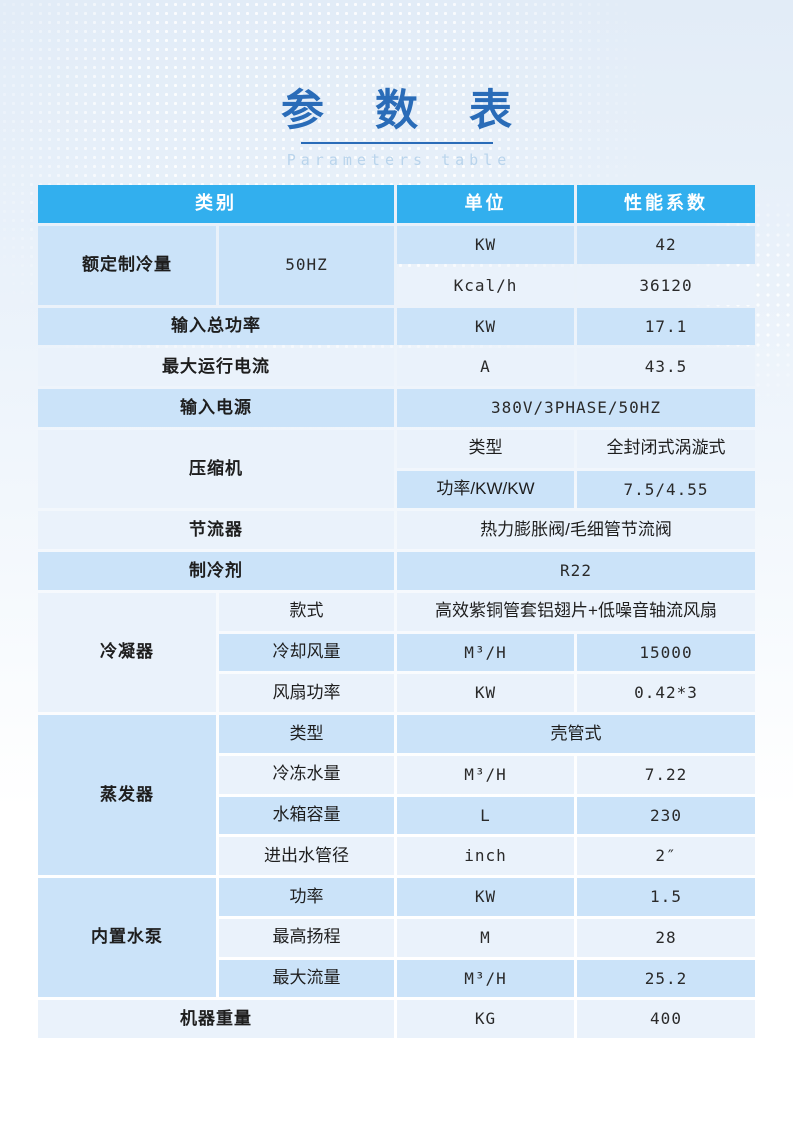 Image resolution: width=793 pixels, height=1122 pixels. I want to click on evaporator-type-value: 壳管式, so click(576, 734).